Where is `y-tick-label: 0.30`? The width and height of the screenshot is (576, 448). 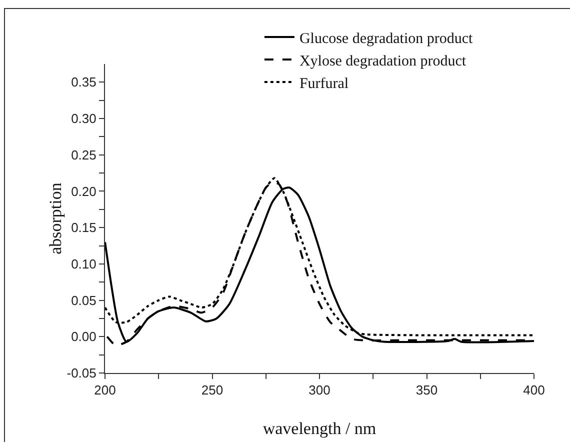
y-tick-label: 0.30 is located at coordinates (83, 118).